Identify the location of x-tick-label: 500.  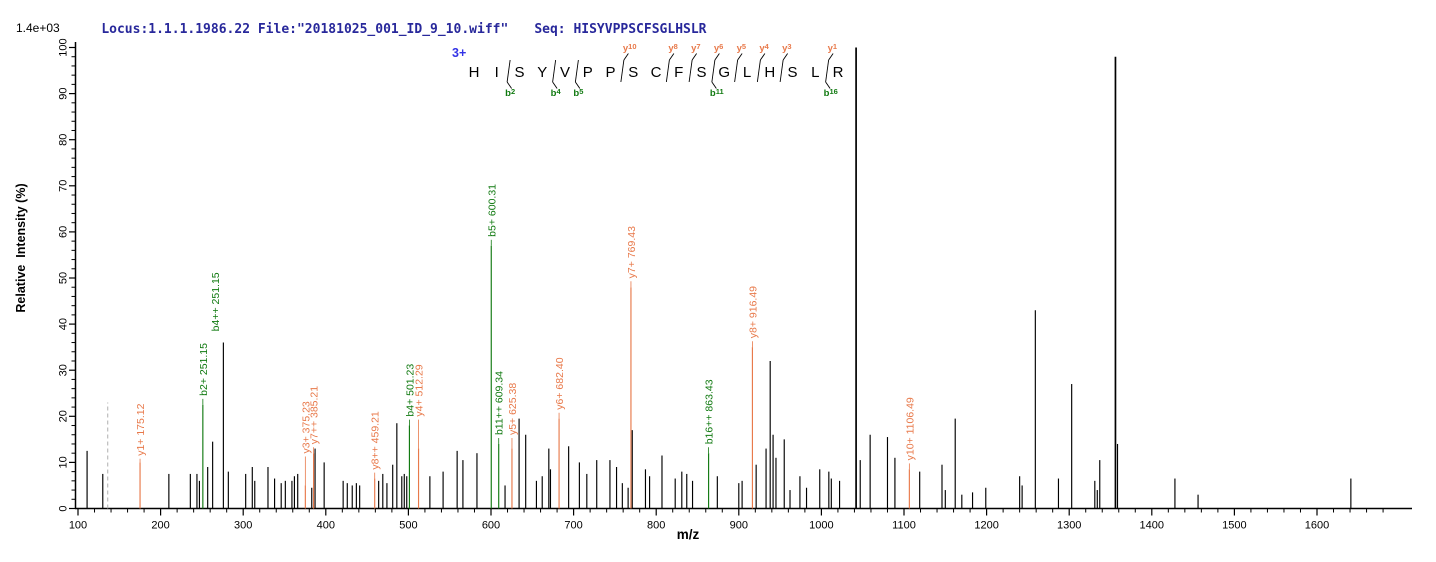
(408, 526).